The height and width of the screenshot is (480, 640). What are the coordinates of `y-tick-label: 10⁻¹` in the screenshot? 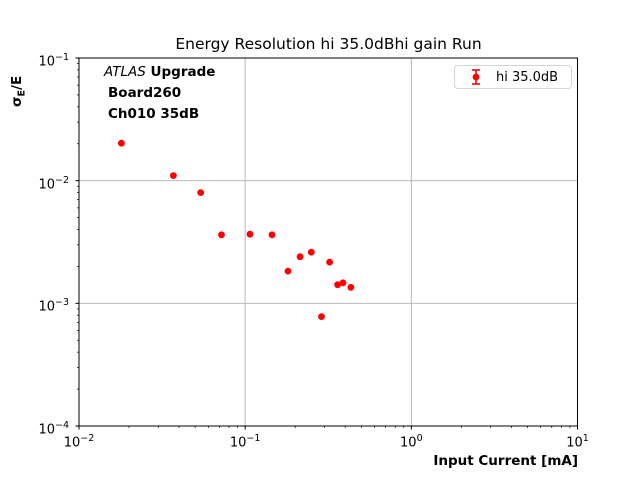 It's located at (53, 61).